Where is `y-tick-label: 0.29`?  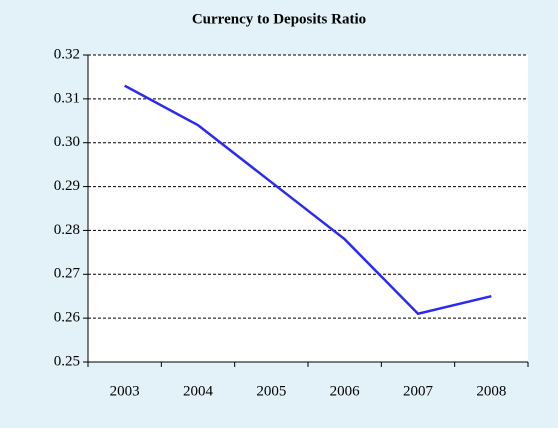 y-tick-label: 0.29 is located at coordinates (67, 186).